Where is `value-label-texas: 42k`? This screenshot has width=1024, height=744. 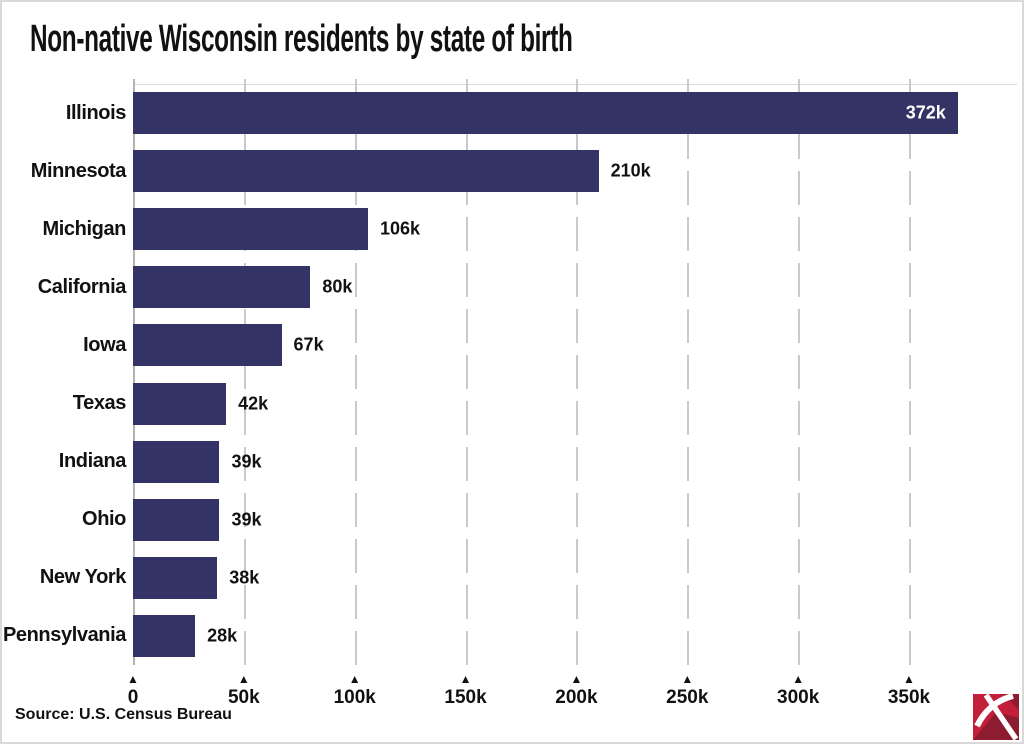
value-label-texas: 42k is located at coordinates (253, 403).